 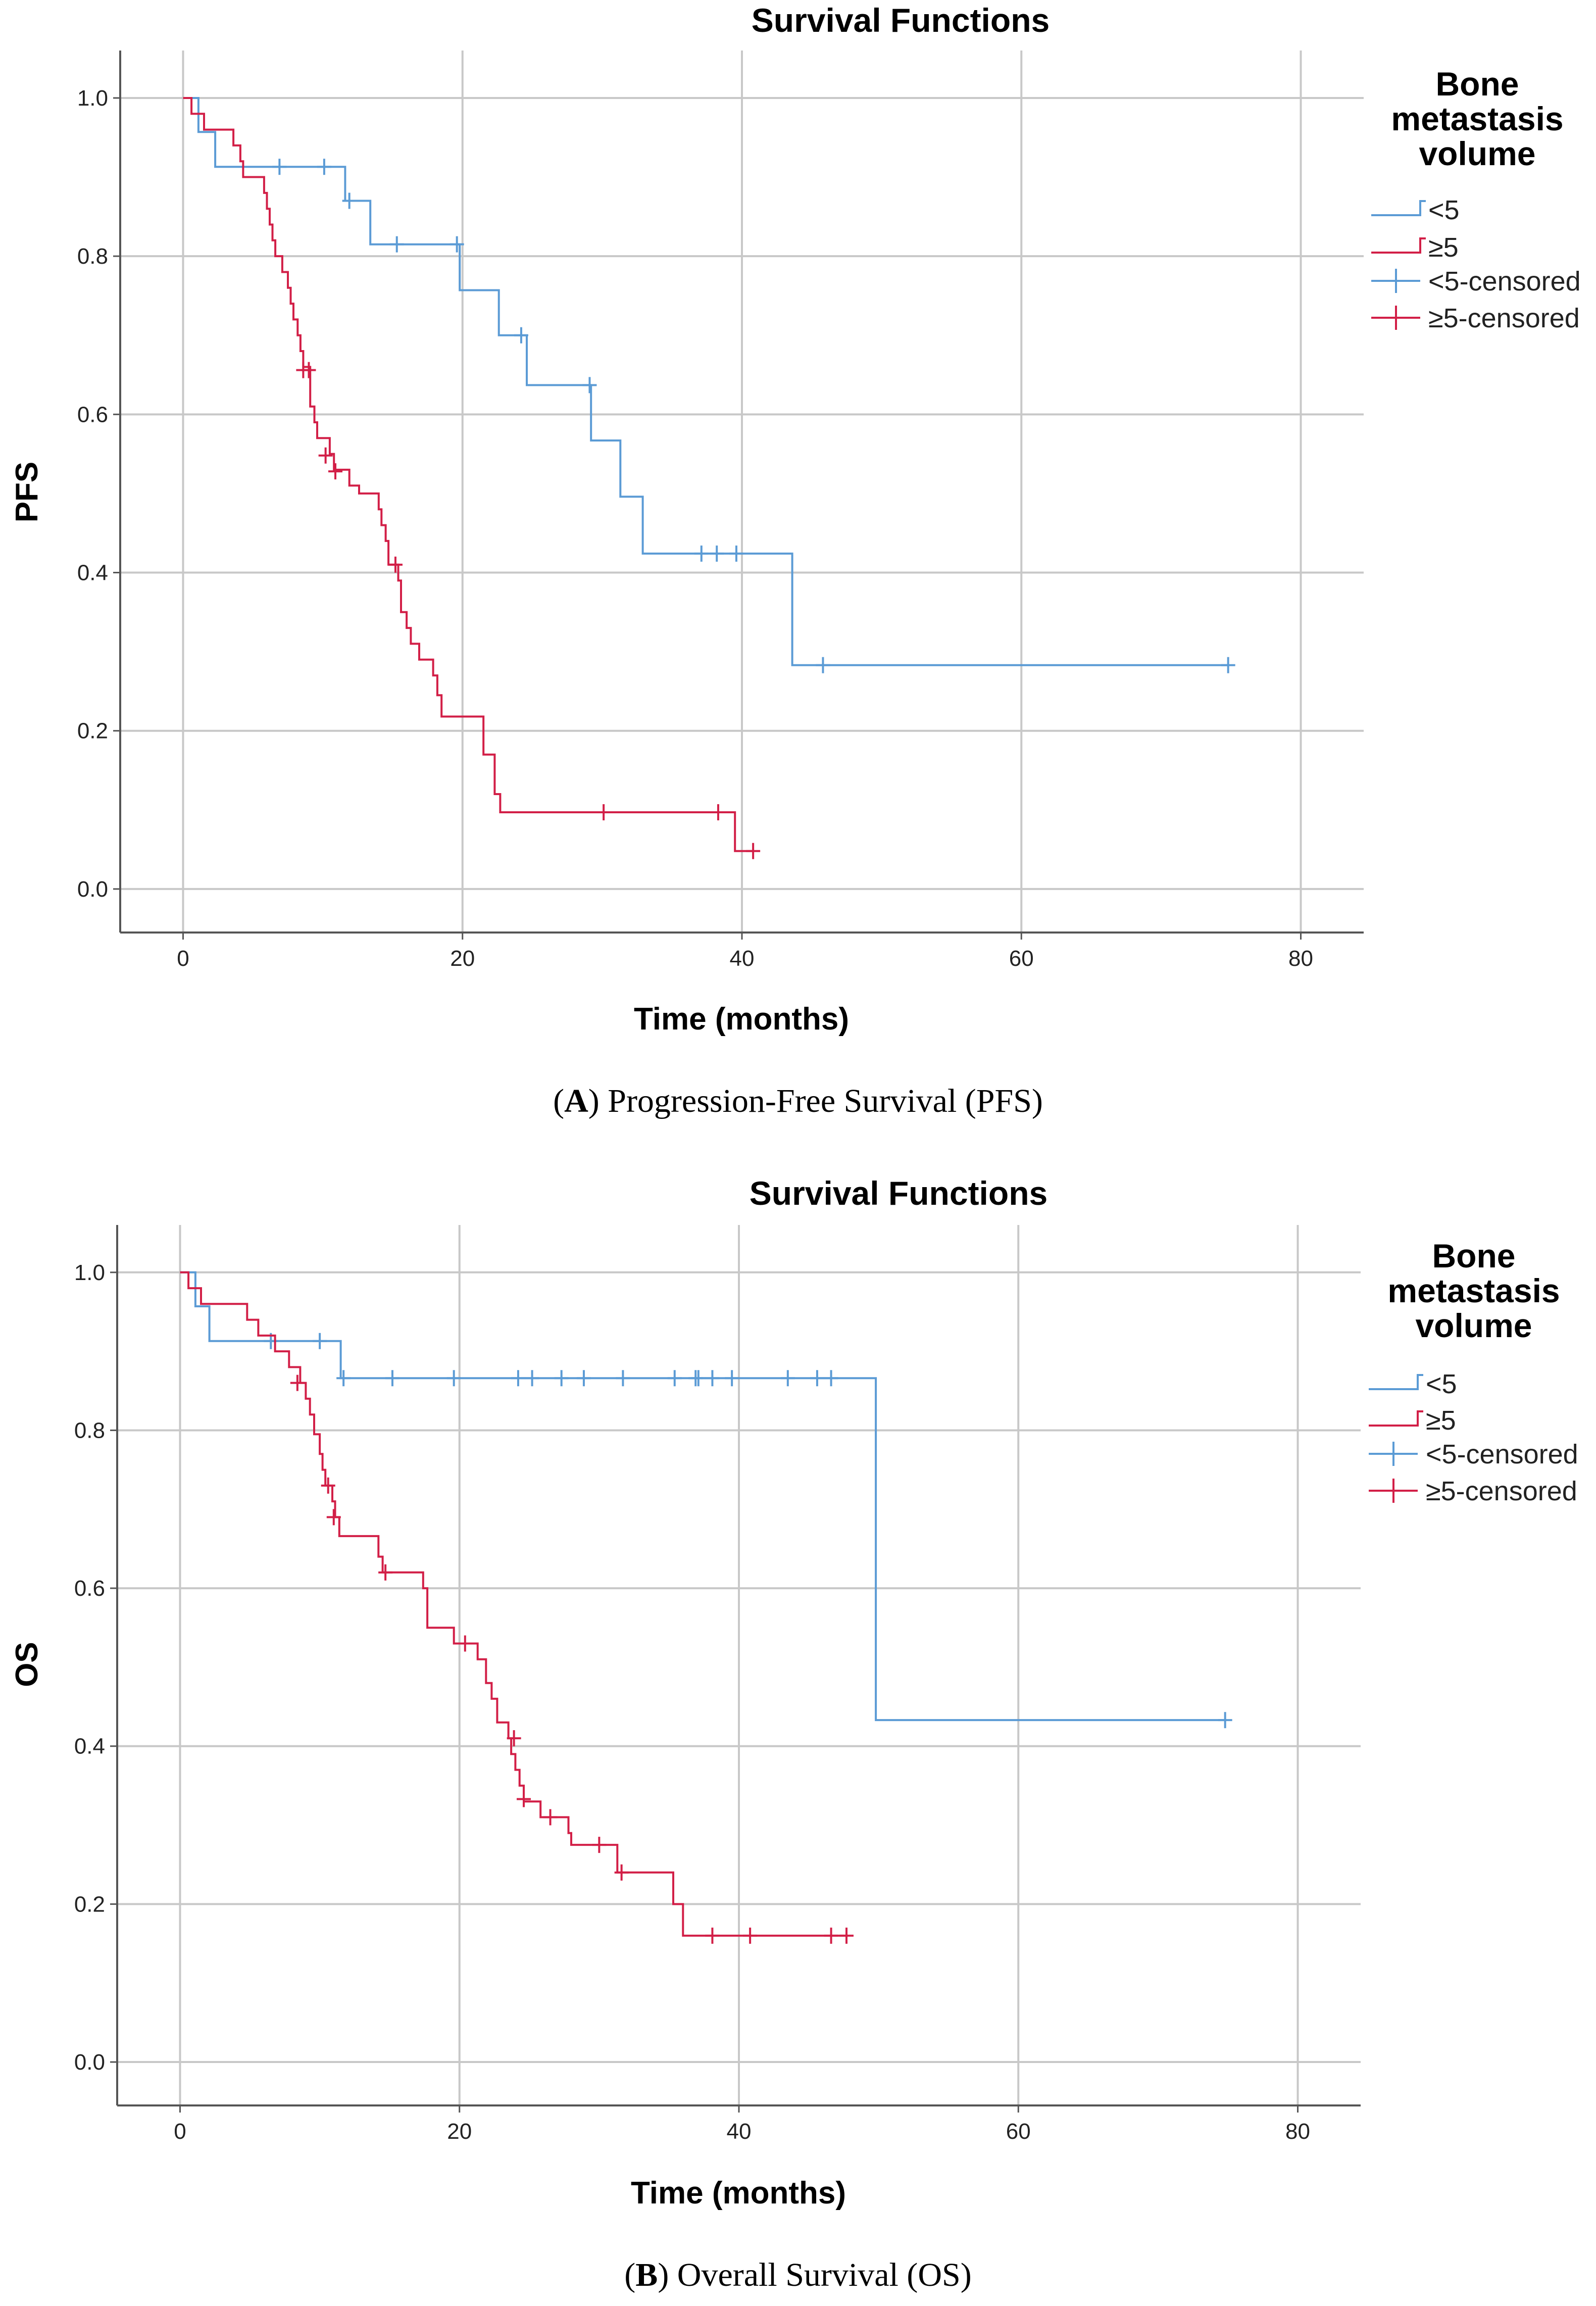 I want to click on panel-a-caption-letter: A, so click(x=576, y=1101).